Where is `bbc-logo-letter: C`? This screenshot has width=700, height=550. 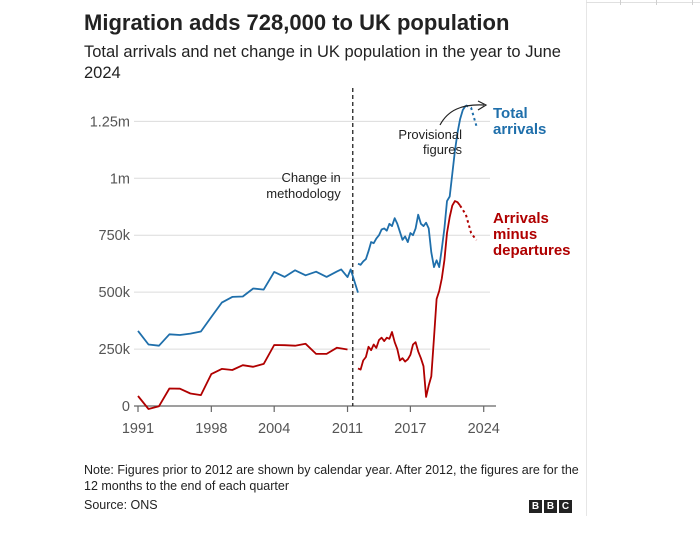
bbc-logo-letter: C is located at coordinates (565, 506).